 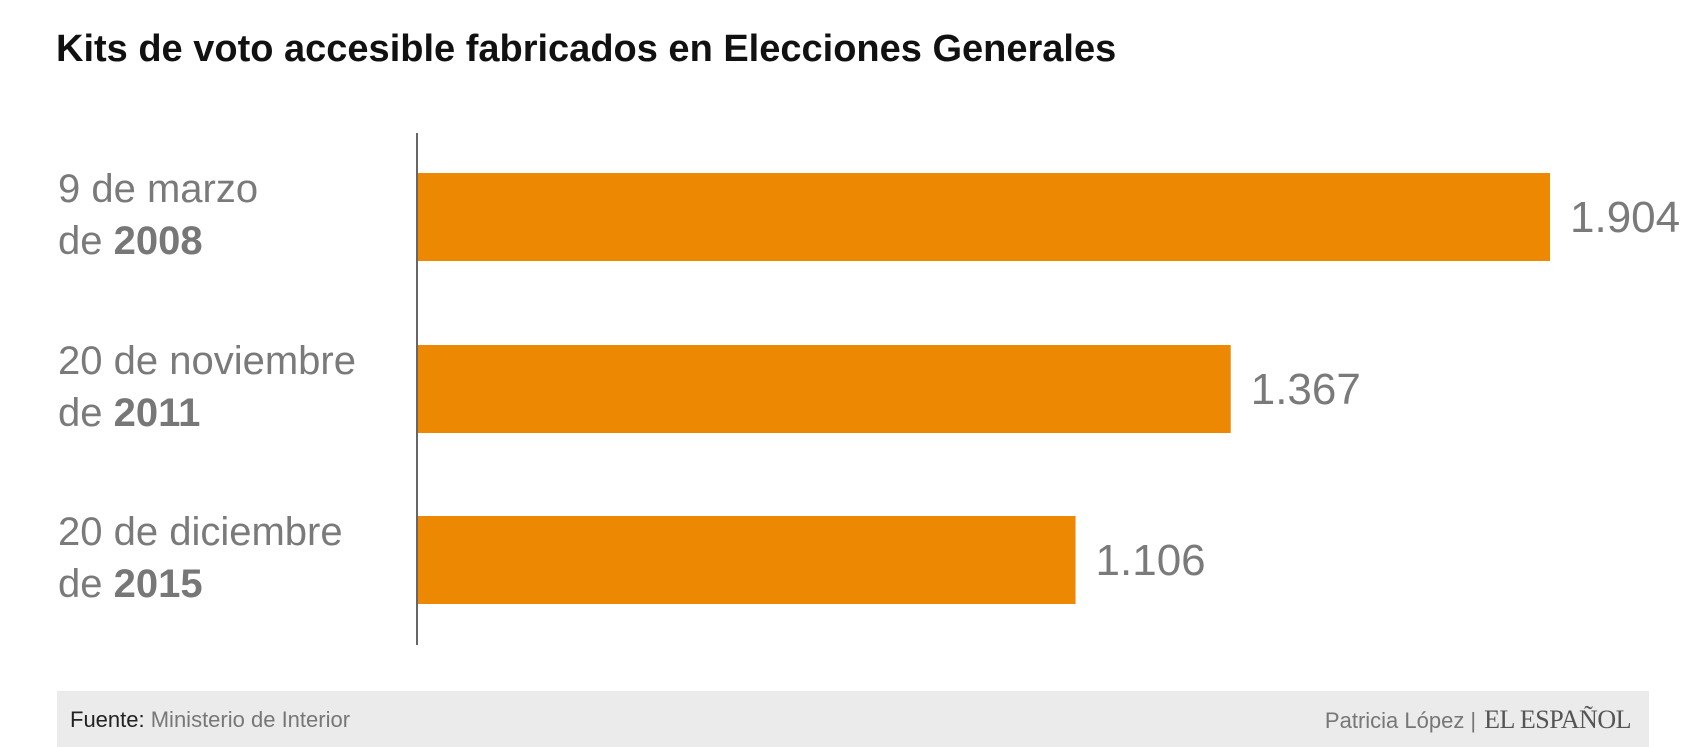 I want to click on source-value: Ministerio de Interior, so click(x=250, y=719).